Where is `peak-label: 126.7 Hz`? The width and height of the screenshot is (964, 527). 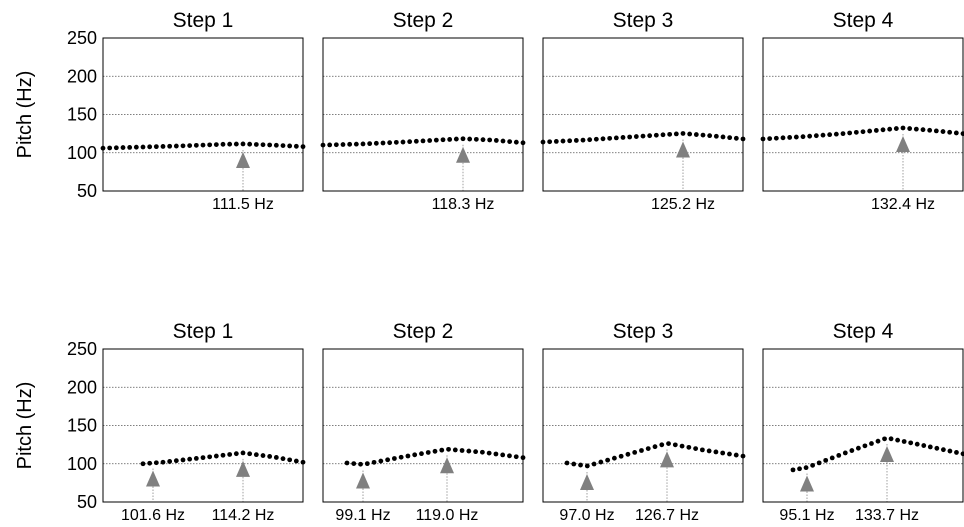 peak-label: 126.7 Hz is located at coordinates (667, 515).